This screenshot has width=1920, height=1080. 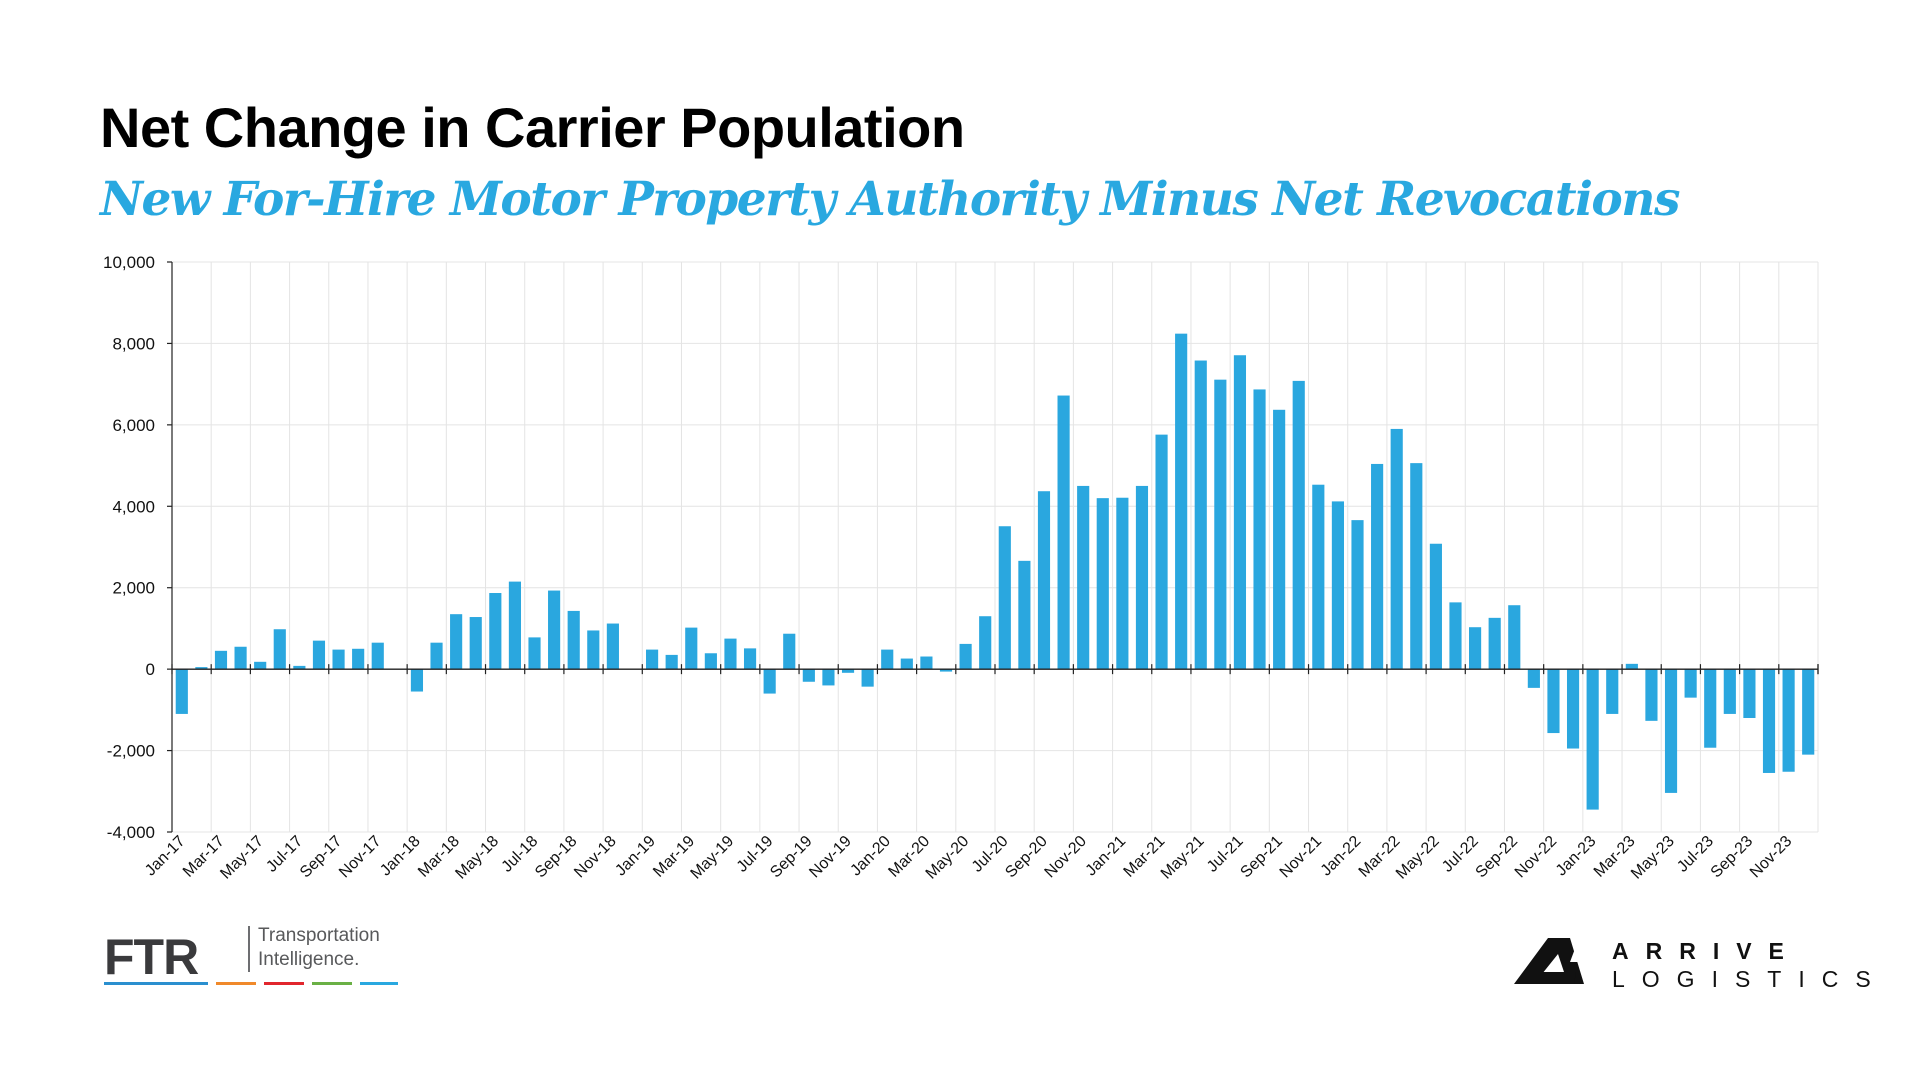 I want to click on y-tick-label: -2,000, so click(x=131, y=751).